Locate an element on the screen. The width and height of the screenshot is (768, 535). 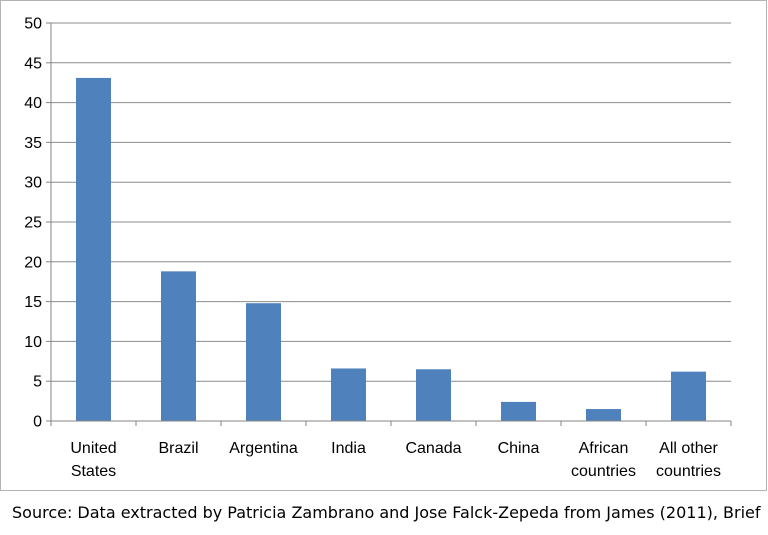
x-tick-label: India is located at coordinates (348, 448).